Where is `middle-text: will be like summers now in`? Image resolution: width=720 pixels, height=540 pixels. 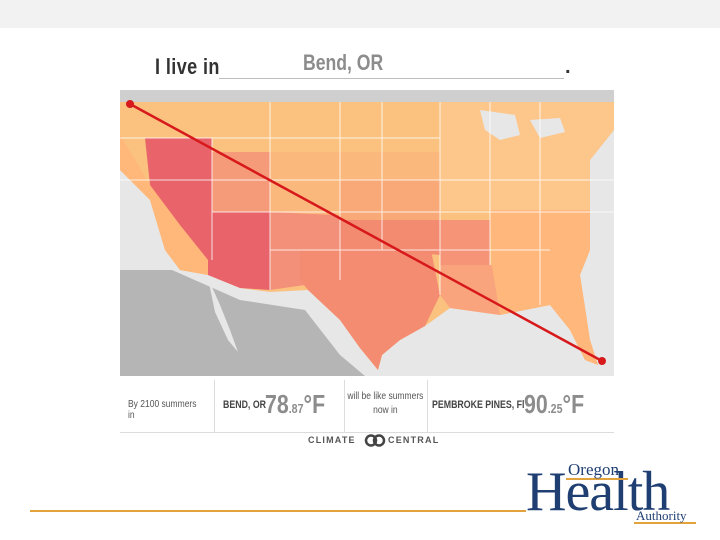 middle-text: will be like summers now in is located at coordinates (385, 403).